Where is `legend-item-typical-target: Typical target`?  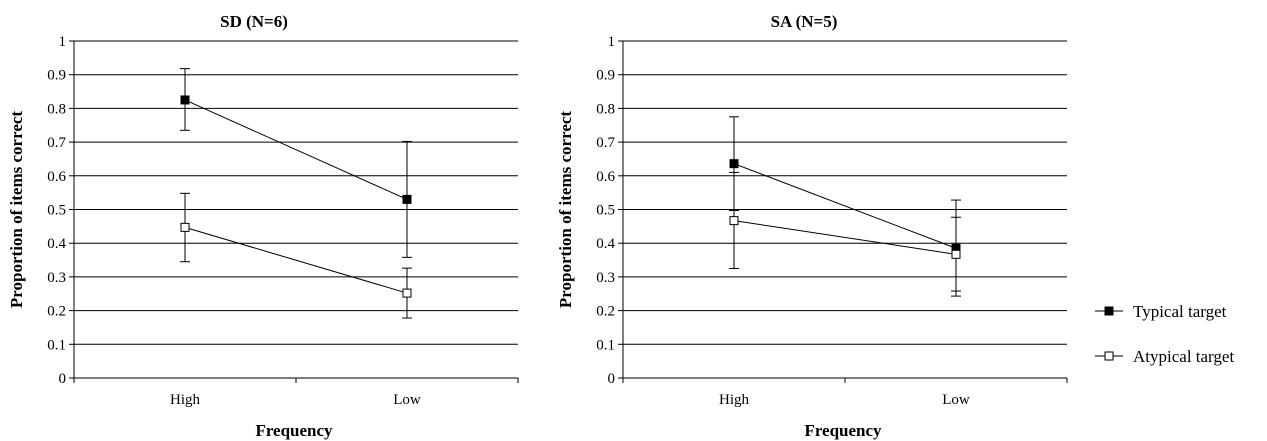
legend-item-typical-target: Typical target is located at coordinates (1161, 311).